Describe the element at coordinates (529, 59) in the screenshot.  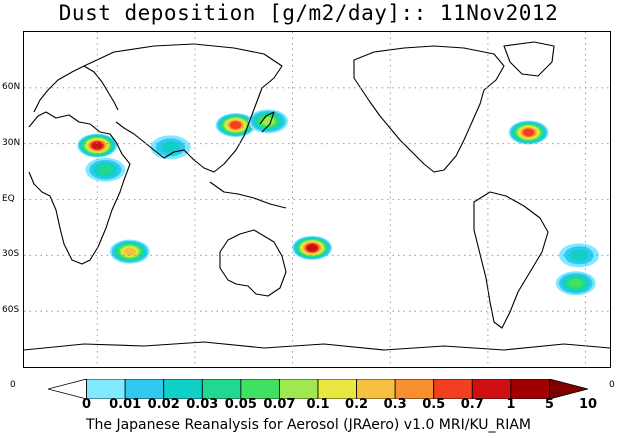
I see `coastline-greenland` at that location.